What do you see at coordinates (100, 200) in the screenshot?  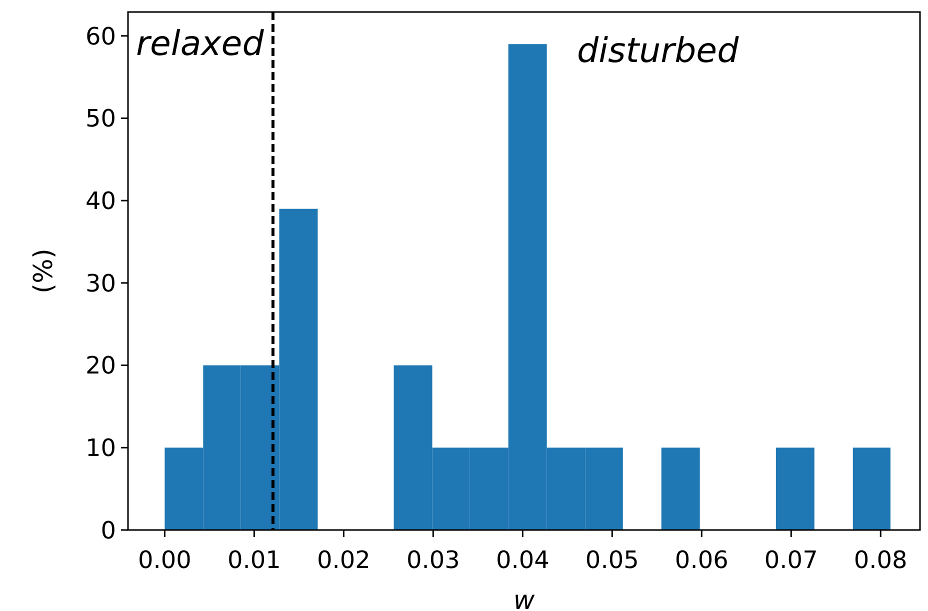 I see `y-tick-label: 40` at bounding box center [100, 200].